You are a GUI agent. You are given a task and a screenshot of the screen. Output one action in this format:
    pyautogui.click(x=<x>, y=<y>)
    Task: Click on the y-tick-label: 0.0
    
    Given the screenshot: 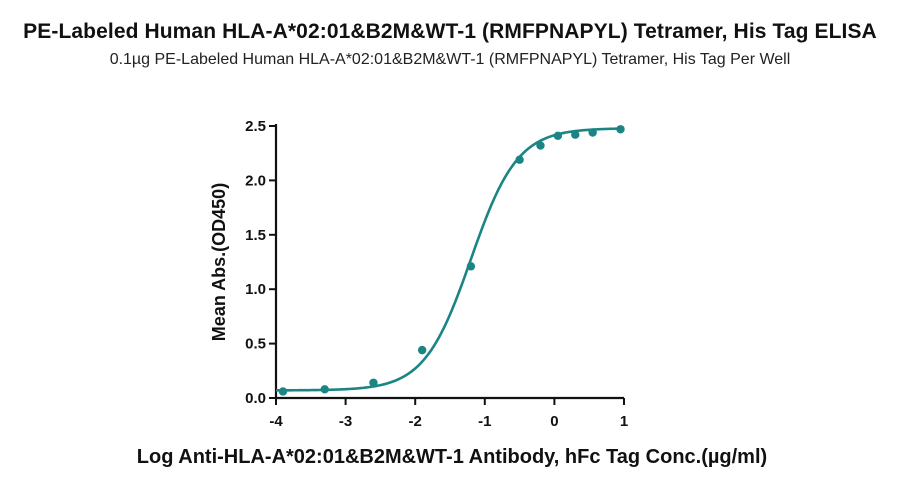 What is the action you would take?
    pyautogui.click(x=255, y=398)
    